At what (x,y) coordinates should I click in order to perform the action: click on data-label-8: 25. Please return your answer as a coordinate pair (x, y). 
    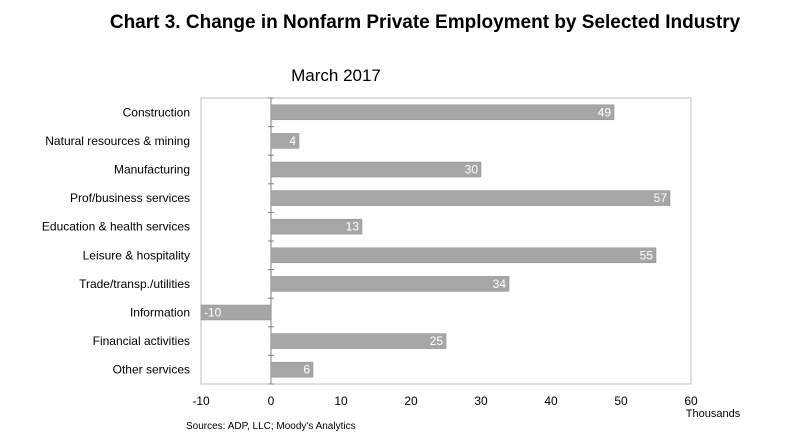
    Looking at the image, I should click on (437, 341).